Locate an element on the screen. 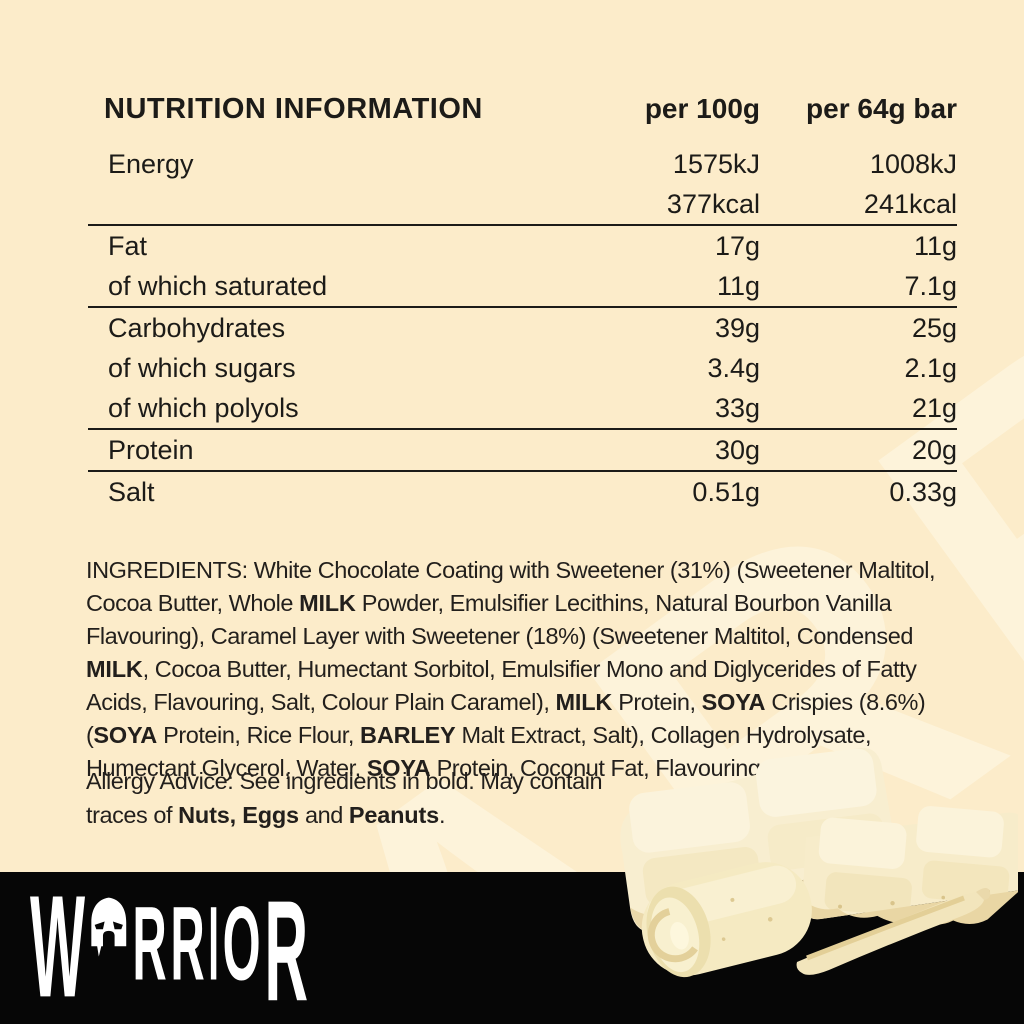 The image size is (1024, 1024). white-chocolate-photo is located at coordinates (819, 862).